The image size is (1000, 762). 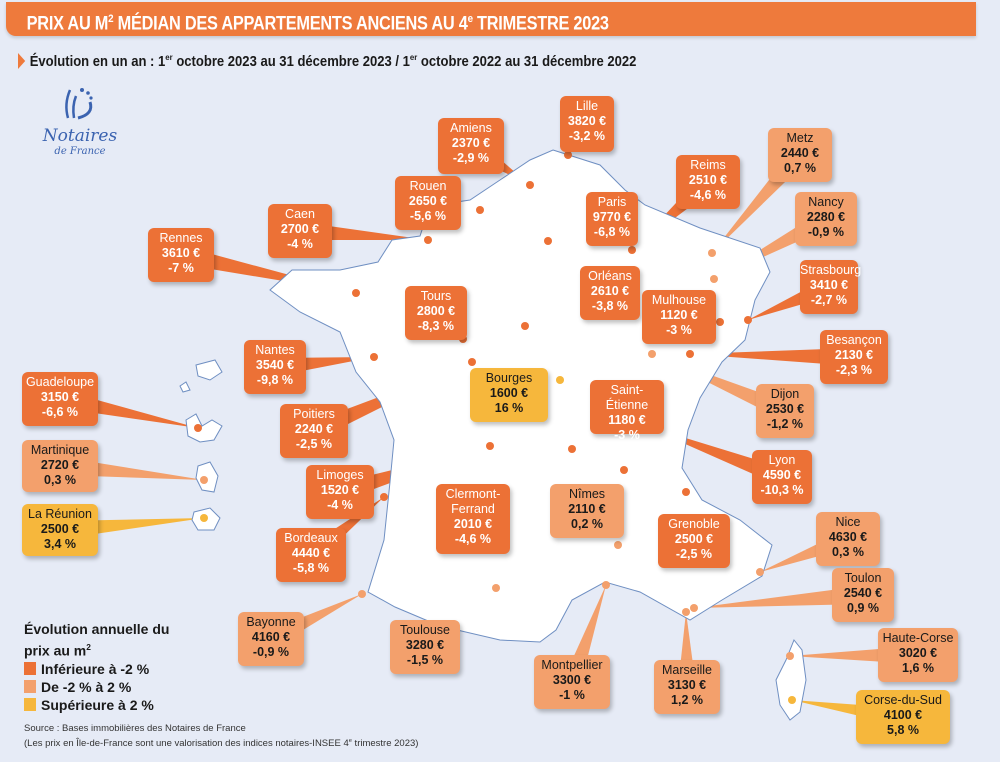 What do you see at coordinates (311, 538) in the screenshot?
I see `city-name: Bordeaux` at bounding box center [311, 538].